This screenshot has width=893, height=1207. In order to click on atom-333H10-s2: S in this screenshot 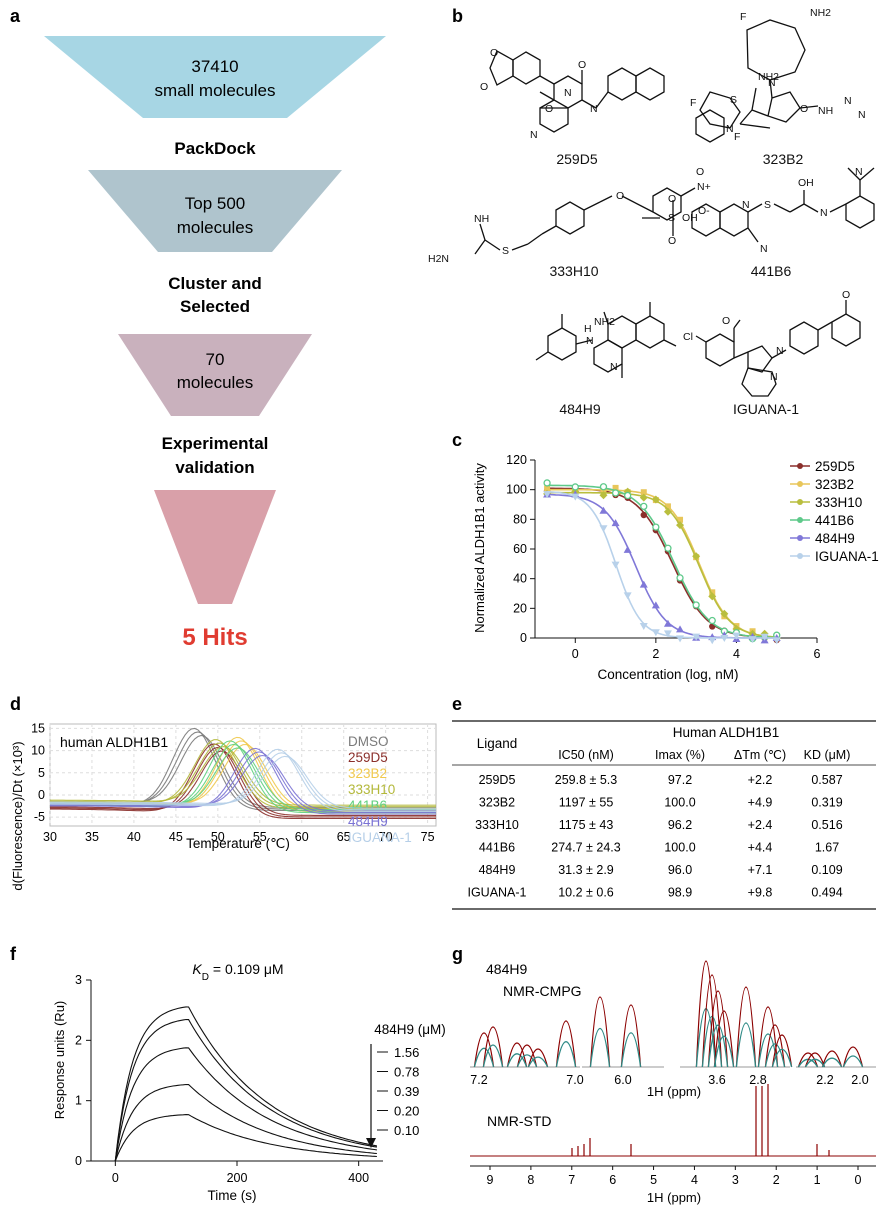, I will do `click(505, 251)`.